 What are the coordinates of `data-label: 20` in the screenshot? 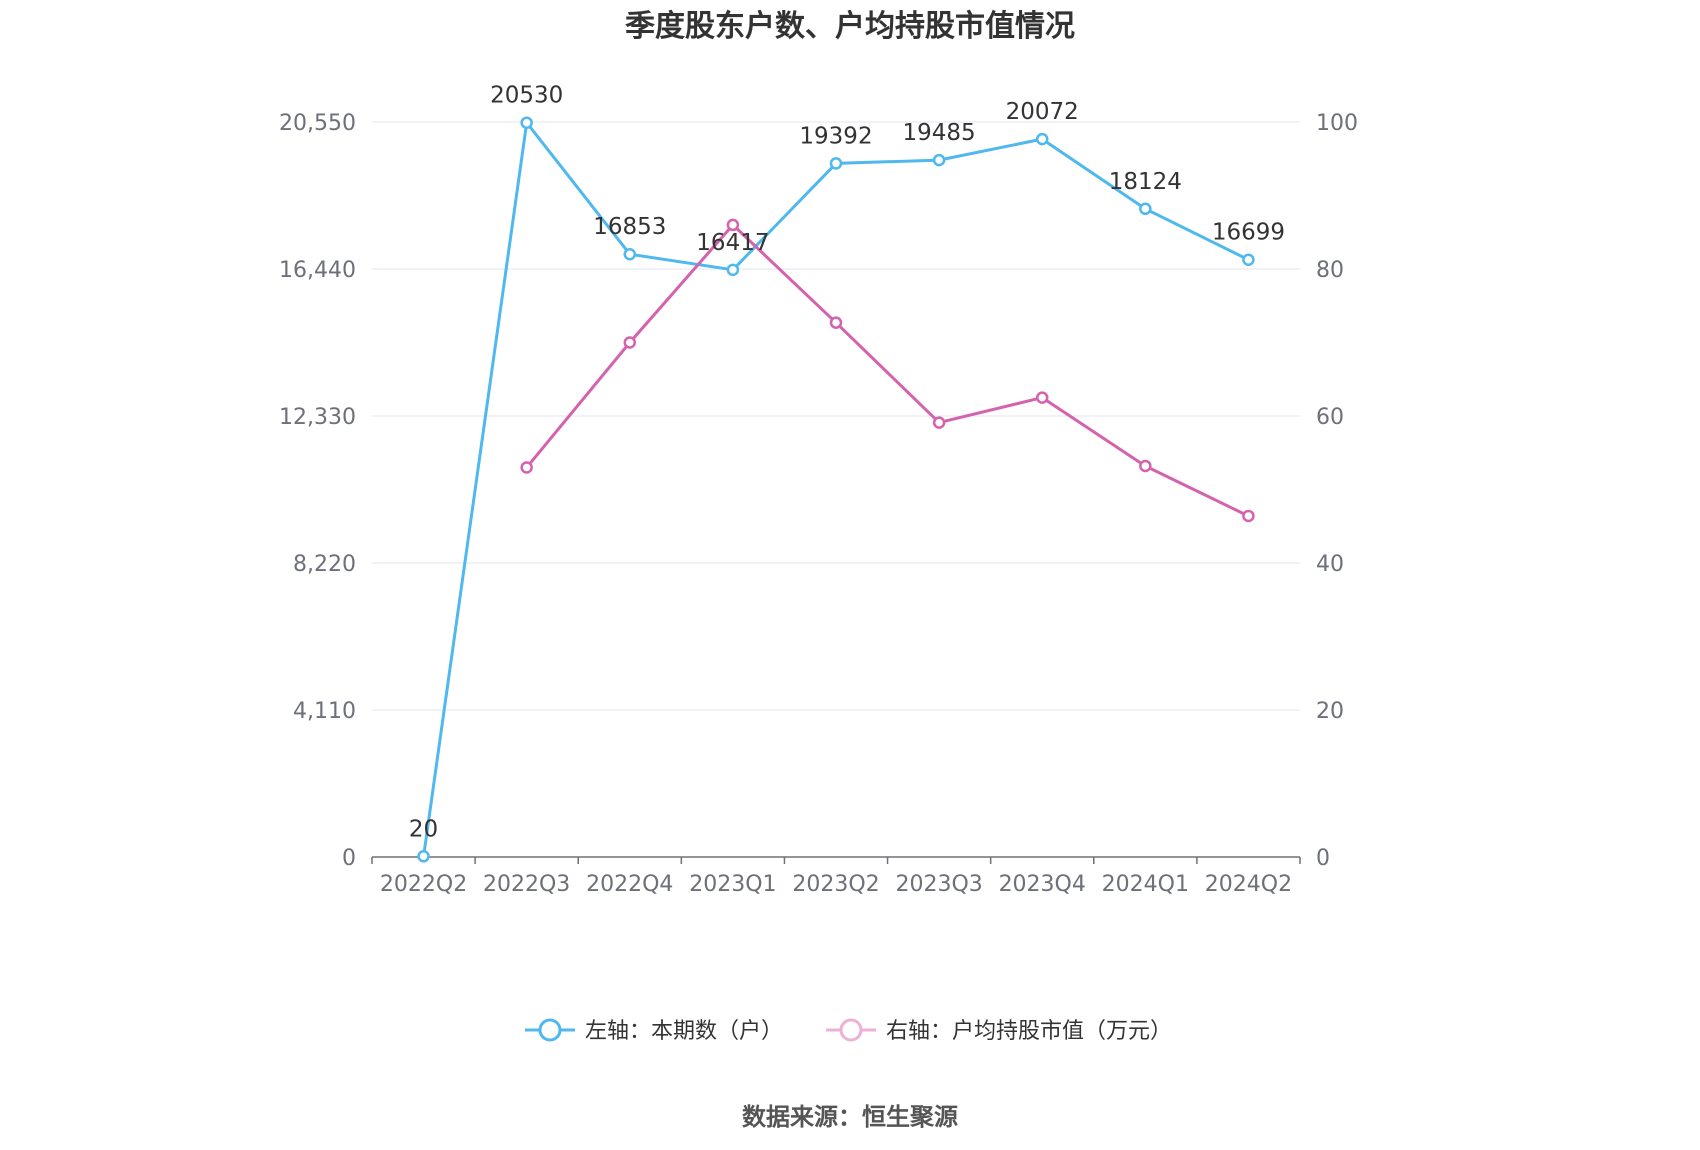 It's located at (423, 829).